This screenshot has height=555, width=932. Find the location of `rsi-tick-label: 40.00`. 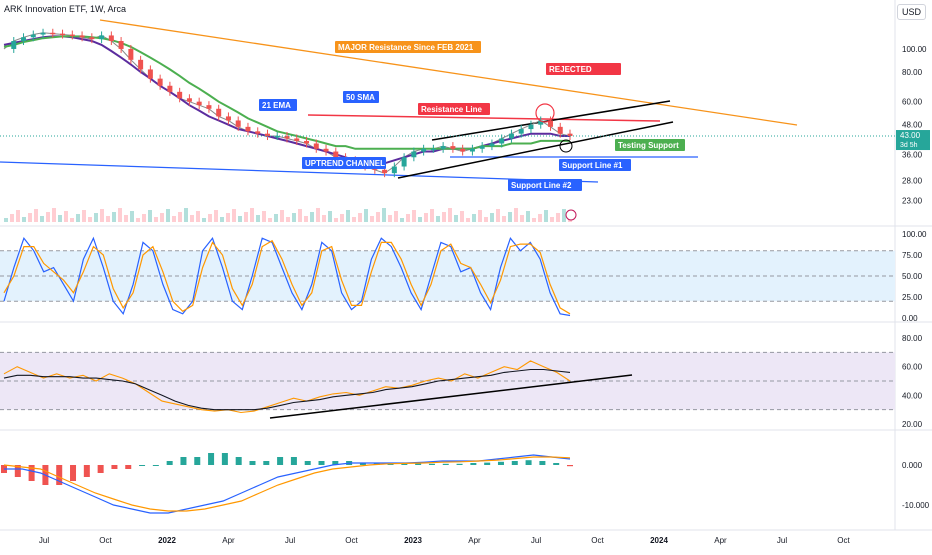

rsi-tick-label: 40.00 is located at coordinates (912, 395).